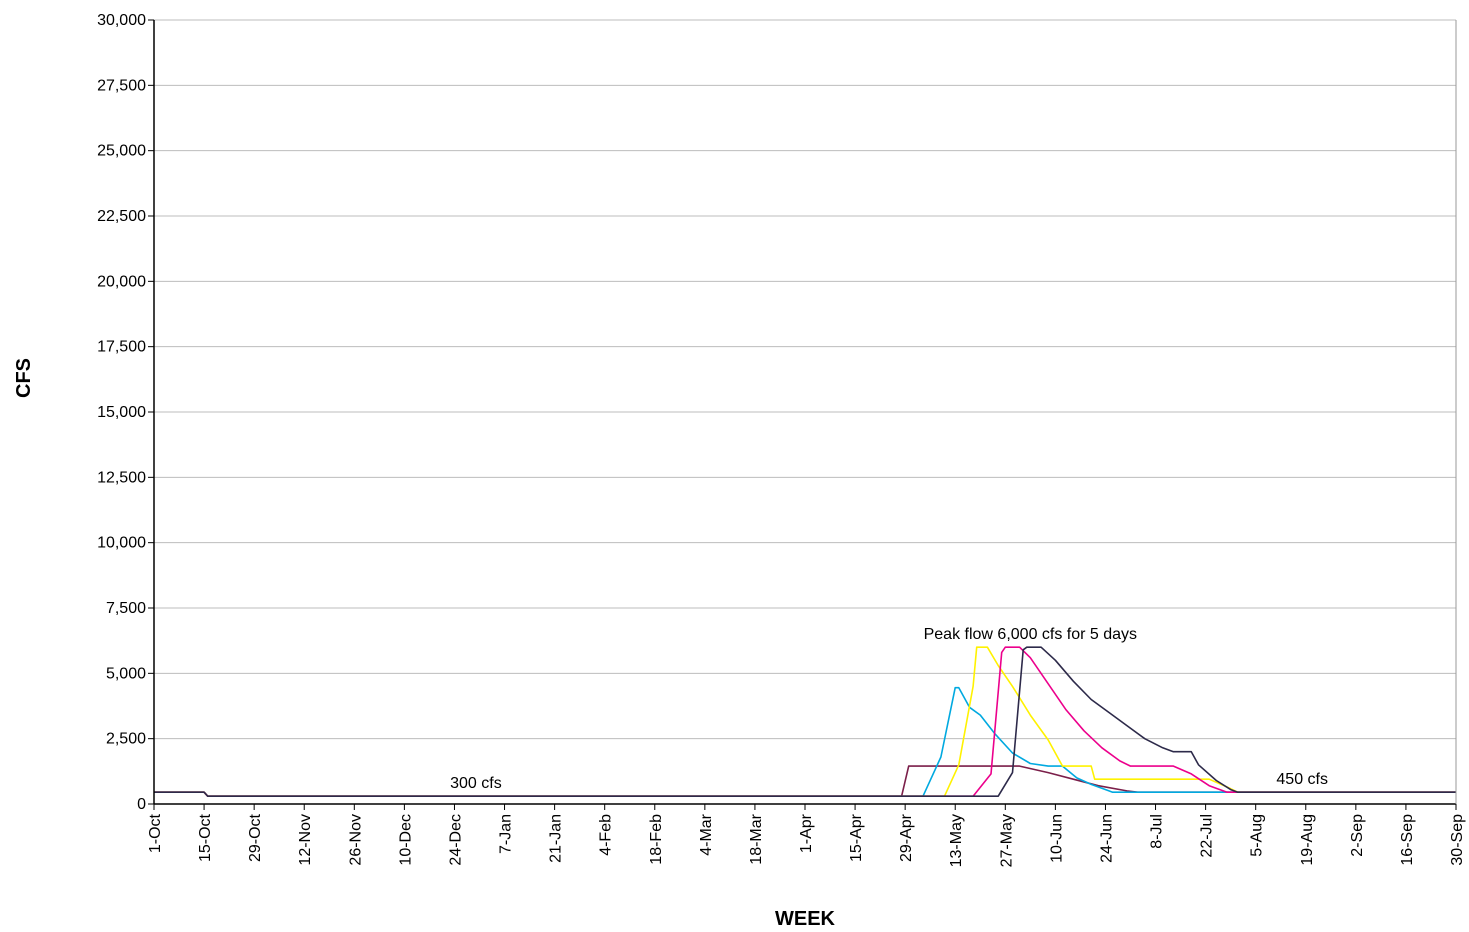 The image size is (1469, 932). What do you see at coordinates (121, 412) in the screenshot?
I see `y-tick-label: 15,000` at bounding box center [121, 412].